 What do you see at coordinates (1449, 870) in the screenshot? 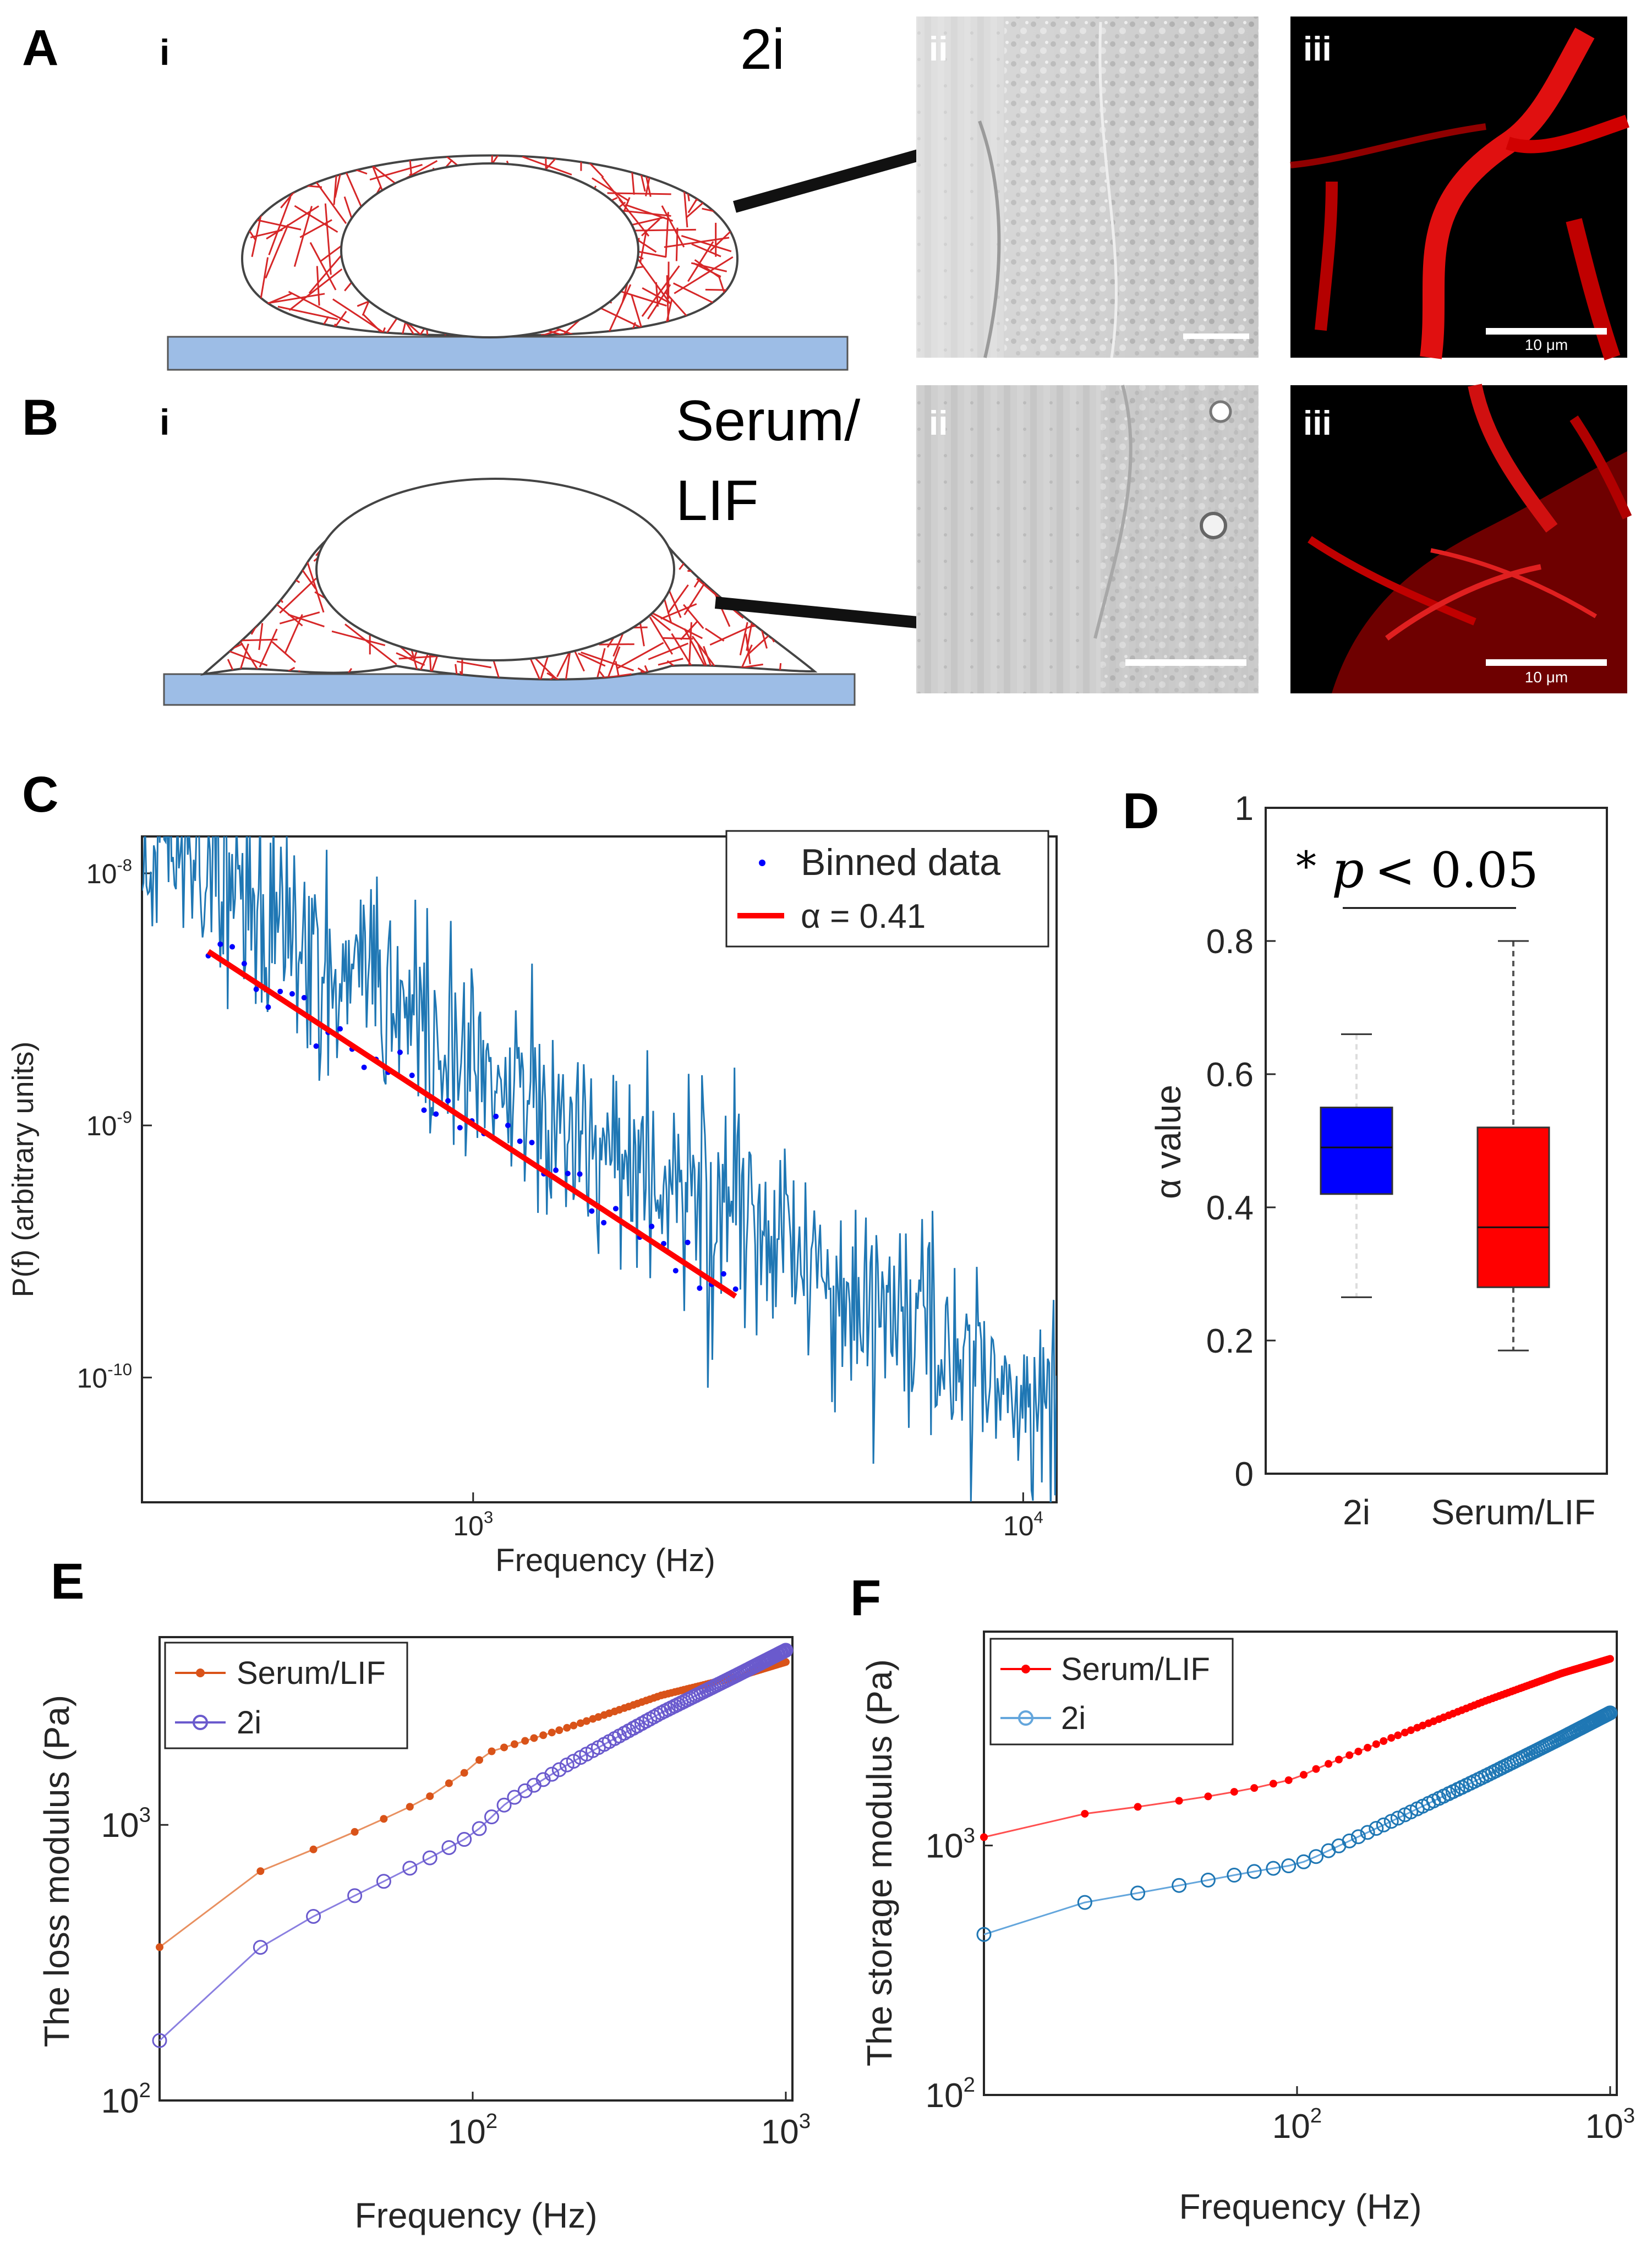
I see `chart-d-significance-text: < 0.05` at bounding box center [1449, 870].